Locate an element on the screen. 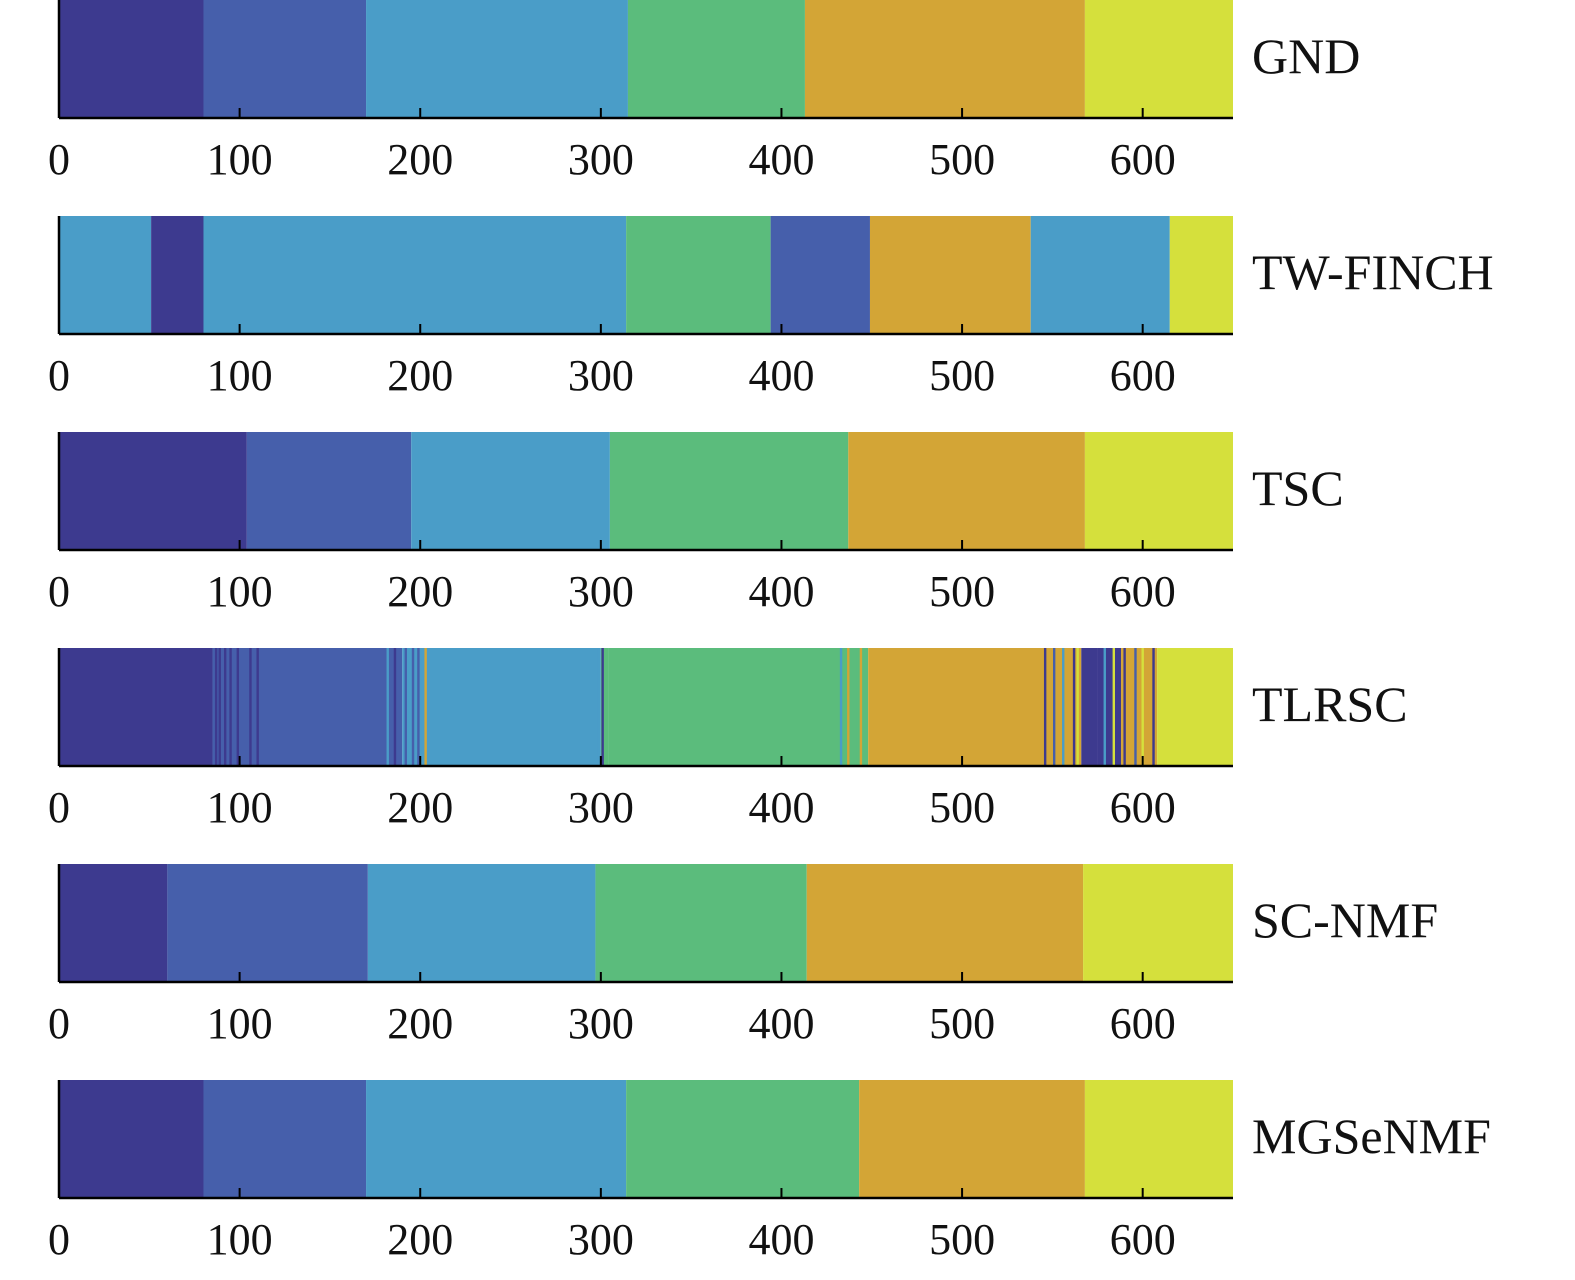  row-label: GND is located at coordinates (1306, 56).